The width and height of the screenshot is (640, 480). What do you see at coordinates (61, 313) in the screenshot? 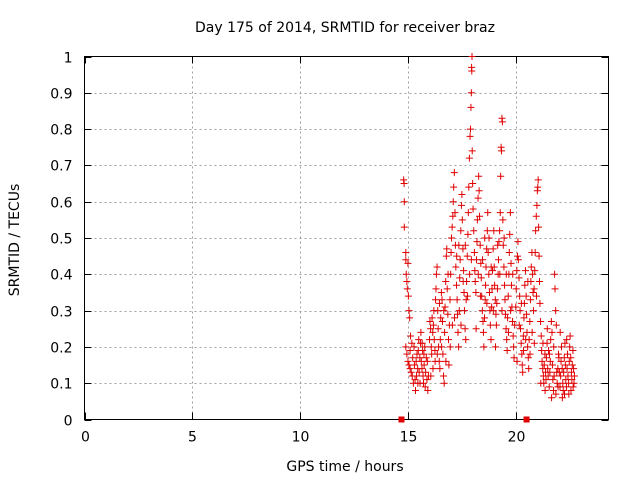
I see `y-tick-label: 0.3` at bounding box center [61, 313].